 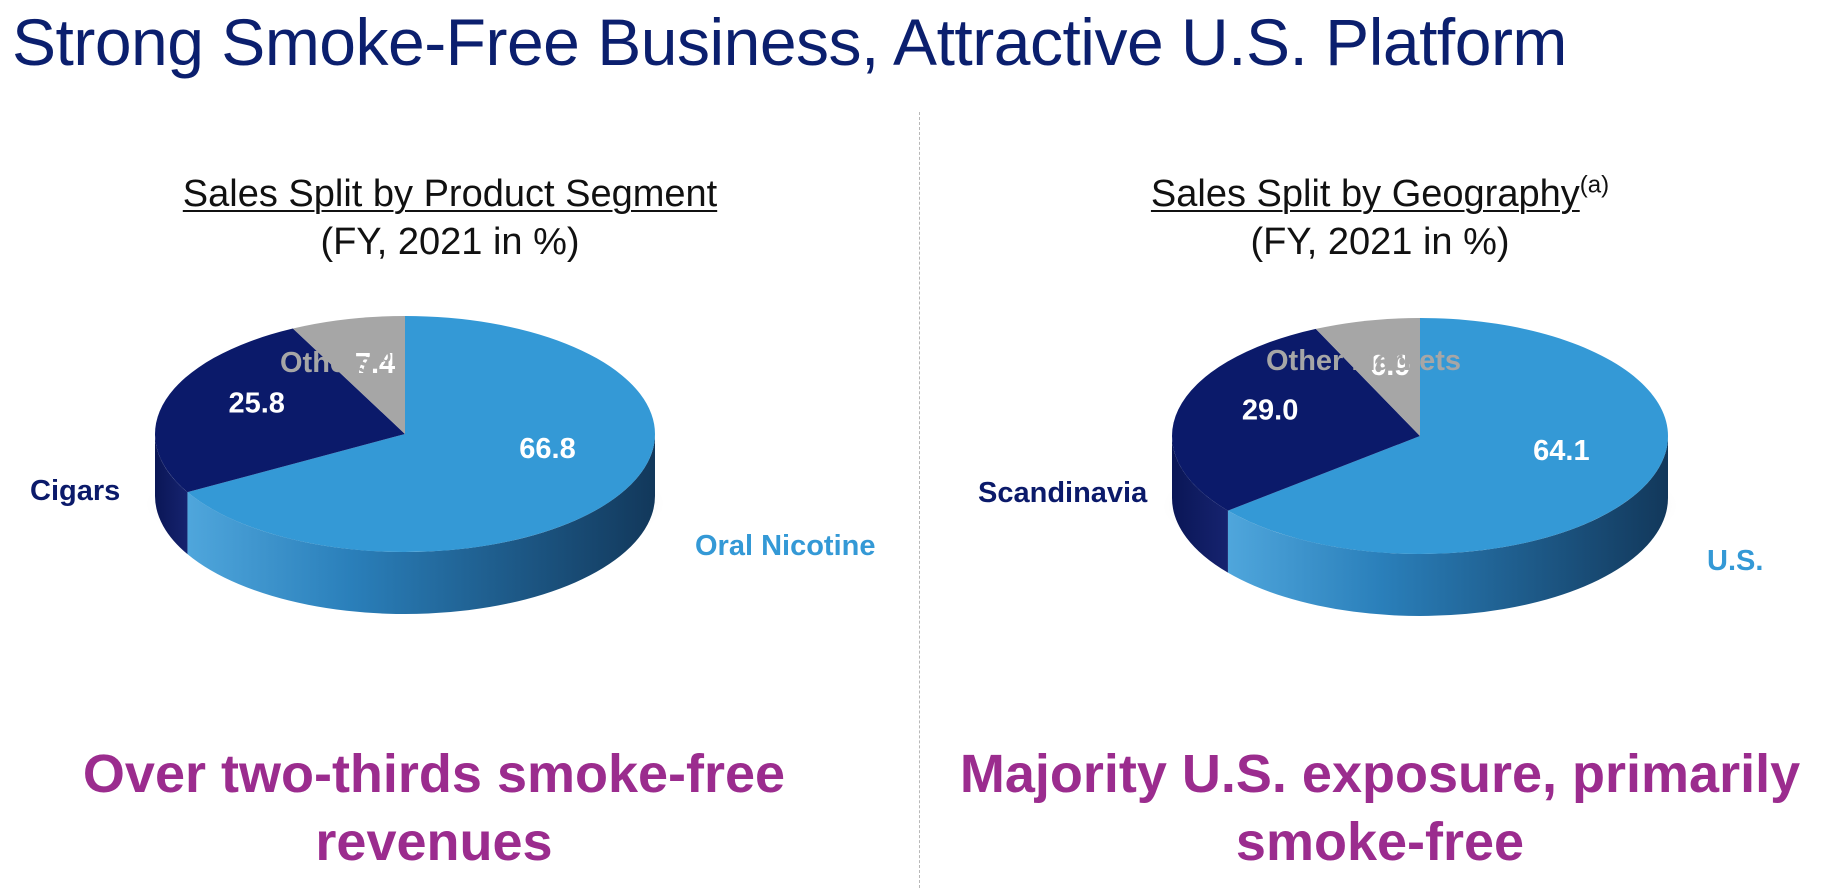 I want to click on pie-value-label: 29.0, so click(x=1270, y=411).